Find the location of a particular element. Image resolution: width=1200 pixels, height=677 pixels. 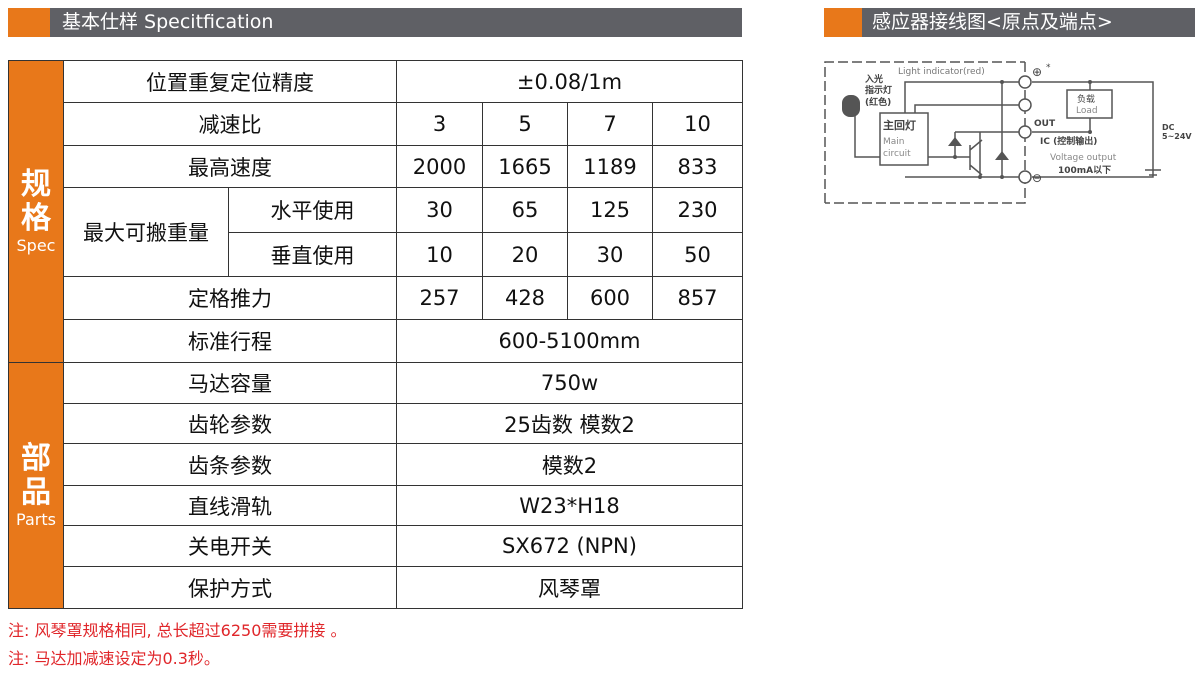

diagram-text: 入光 is located at coordinates (873, 79).